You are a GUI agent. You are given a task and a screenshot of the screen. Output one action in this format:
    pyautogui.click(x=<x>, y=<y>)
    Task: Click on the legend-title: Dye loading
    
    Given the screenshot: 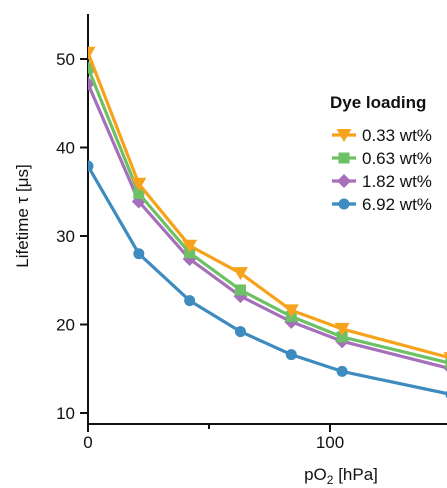 What is the action you would take?
    pyautogui.click(x=378, y=102)
    